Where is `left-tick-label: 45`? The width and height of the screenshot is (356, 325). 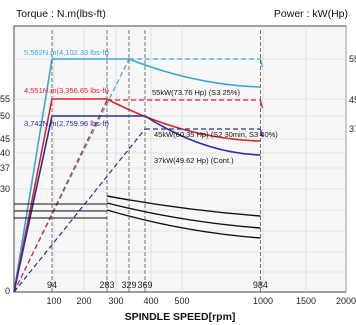 left-tick-label: 45 is located at coordinates (5, 139).